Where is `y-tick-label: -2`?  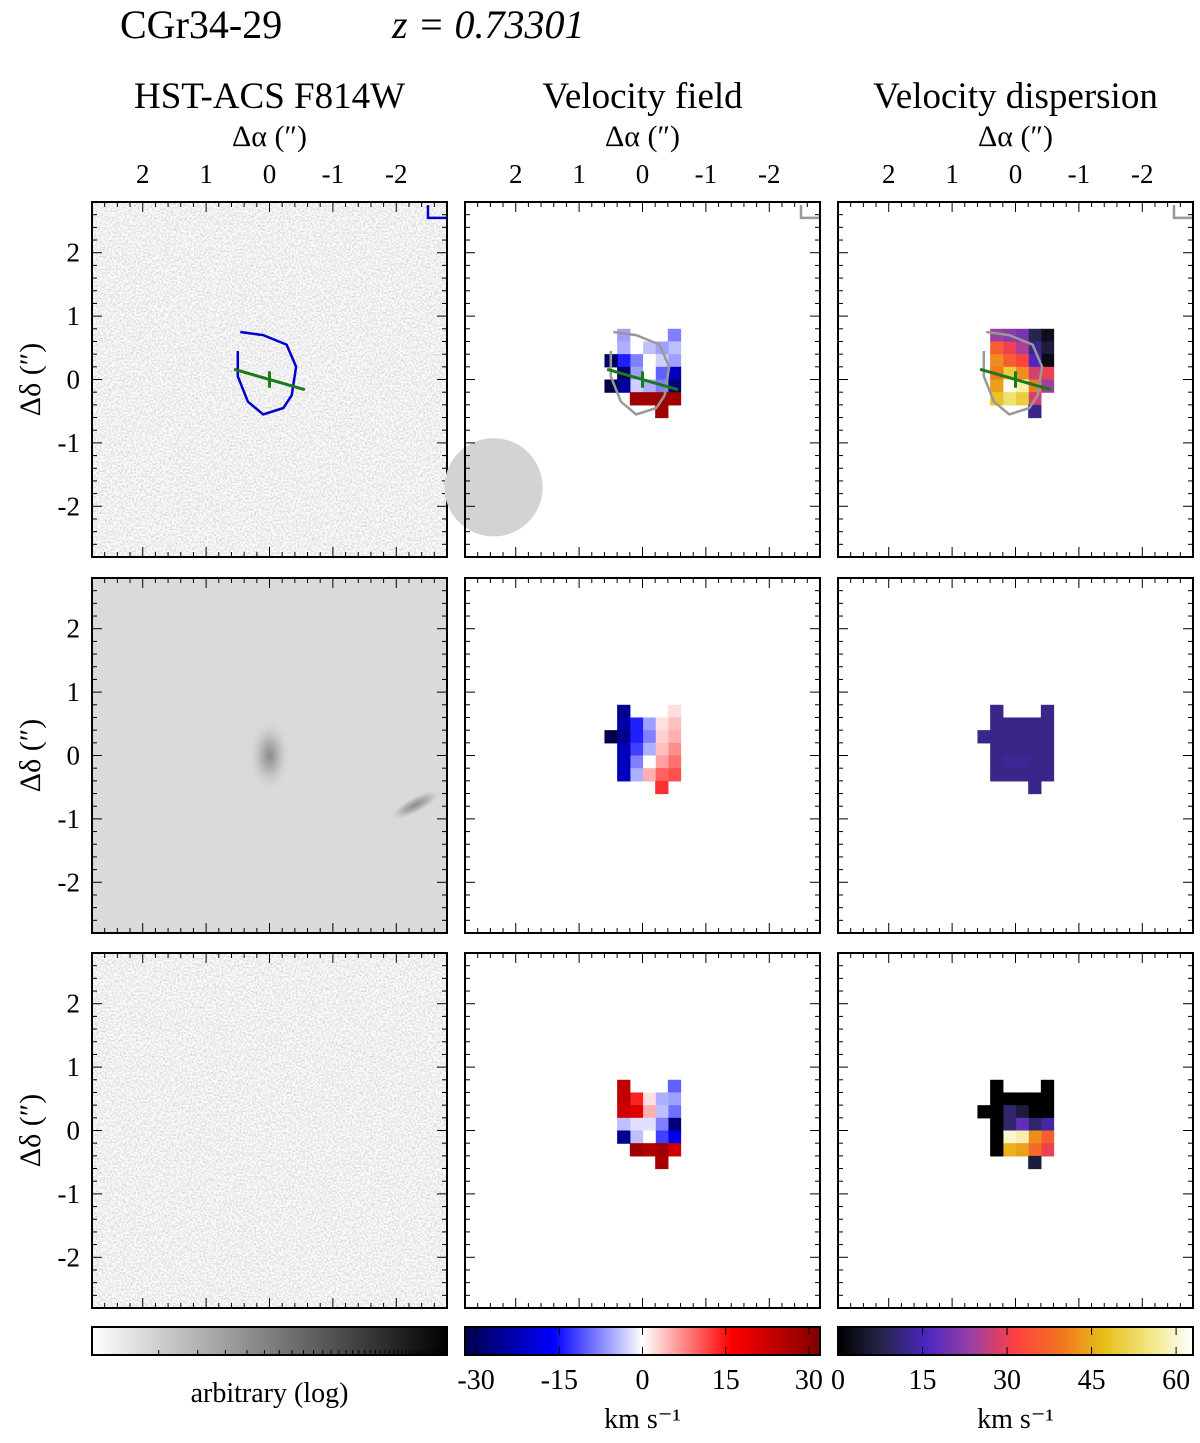 y-tick-label: -2 is located at coordinates (69, 1257).